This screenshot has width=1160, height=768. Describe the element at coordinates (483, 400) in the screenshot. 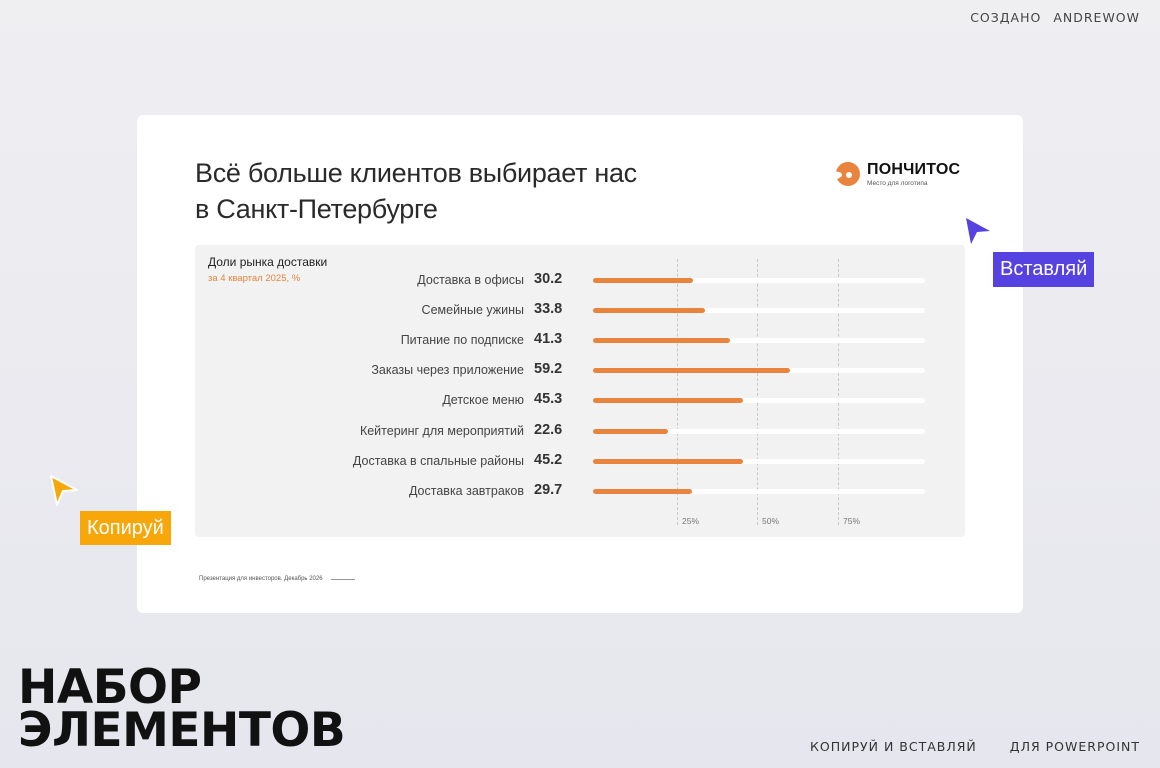

I see `category-label: Детское меню` at that location.